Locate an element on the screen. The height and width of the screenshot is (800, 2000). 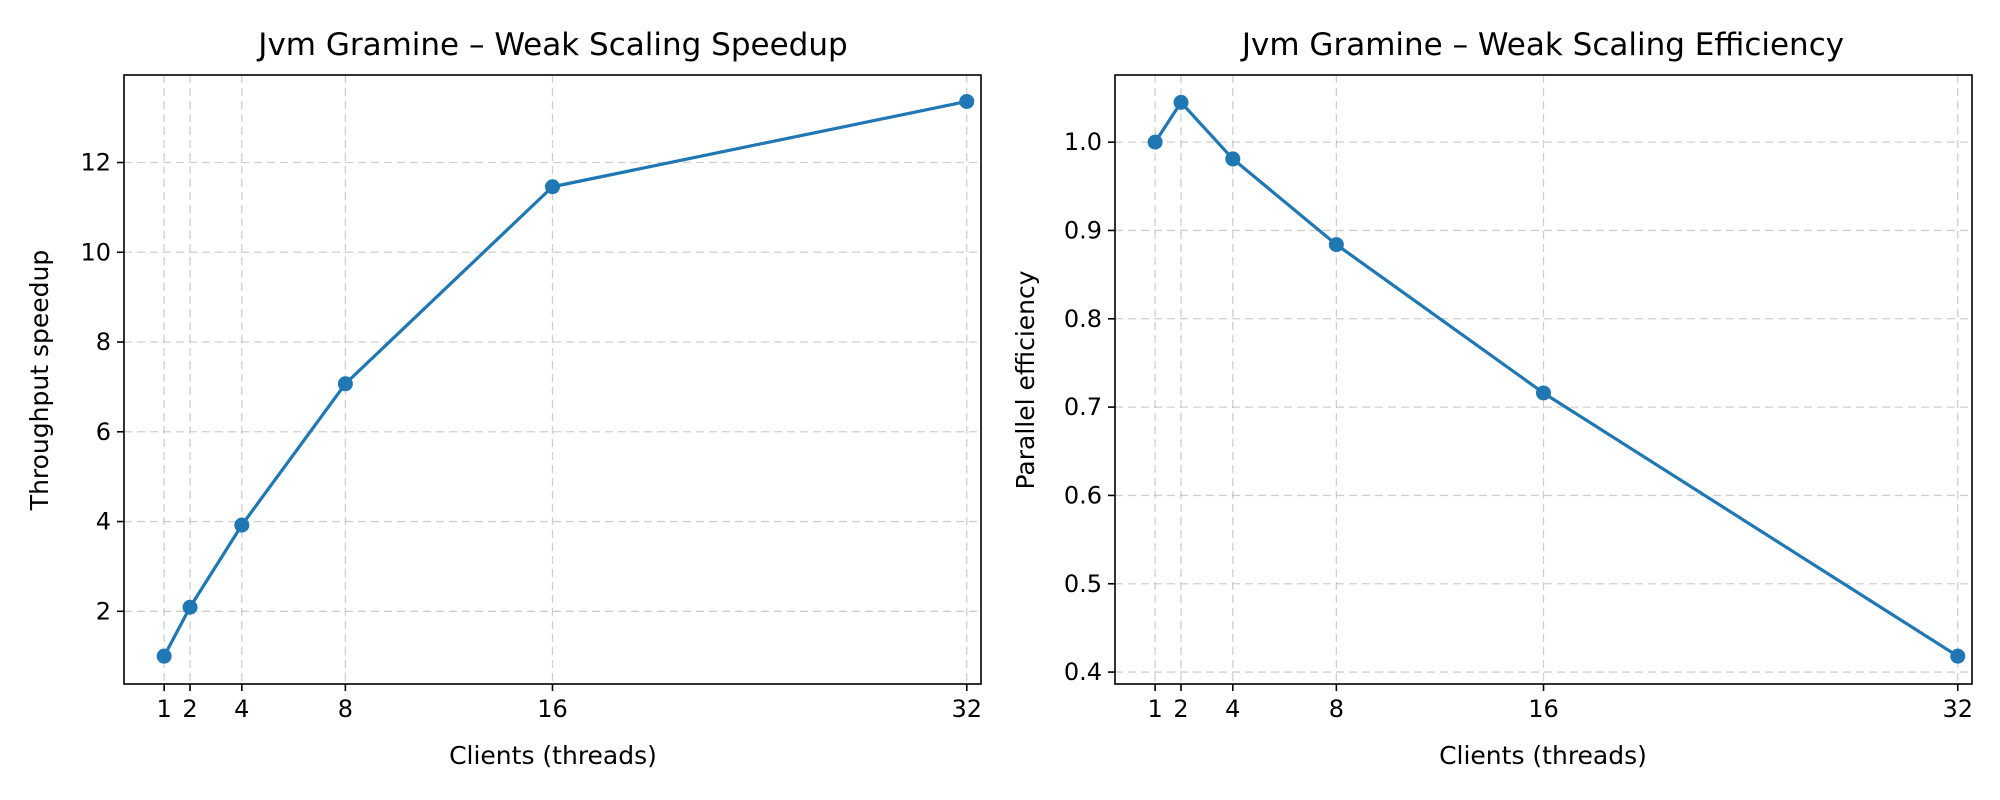
speedup-chart-title: Jvm Gramine – Weak Scaling Speedup is located at coordinates (551, 45).